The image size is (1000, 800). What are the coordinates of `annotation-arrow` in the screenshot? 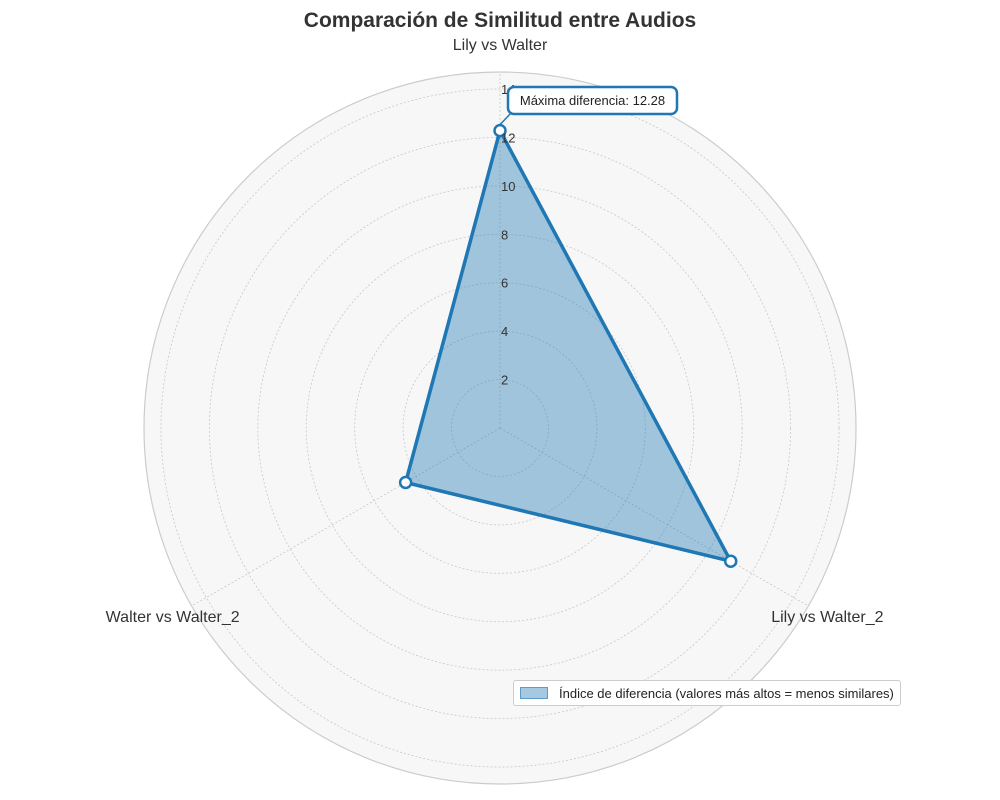 It's located at (506, 118).